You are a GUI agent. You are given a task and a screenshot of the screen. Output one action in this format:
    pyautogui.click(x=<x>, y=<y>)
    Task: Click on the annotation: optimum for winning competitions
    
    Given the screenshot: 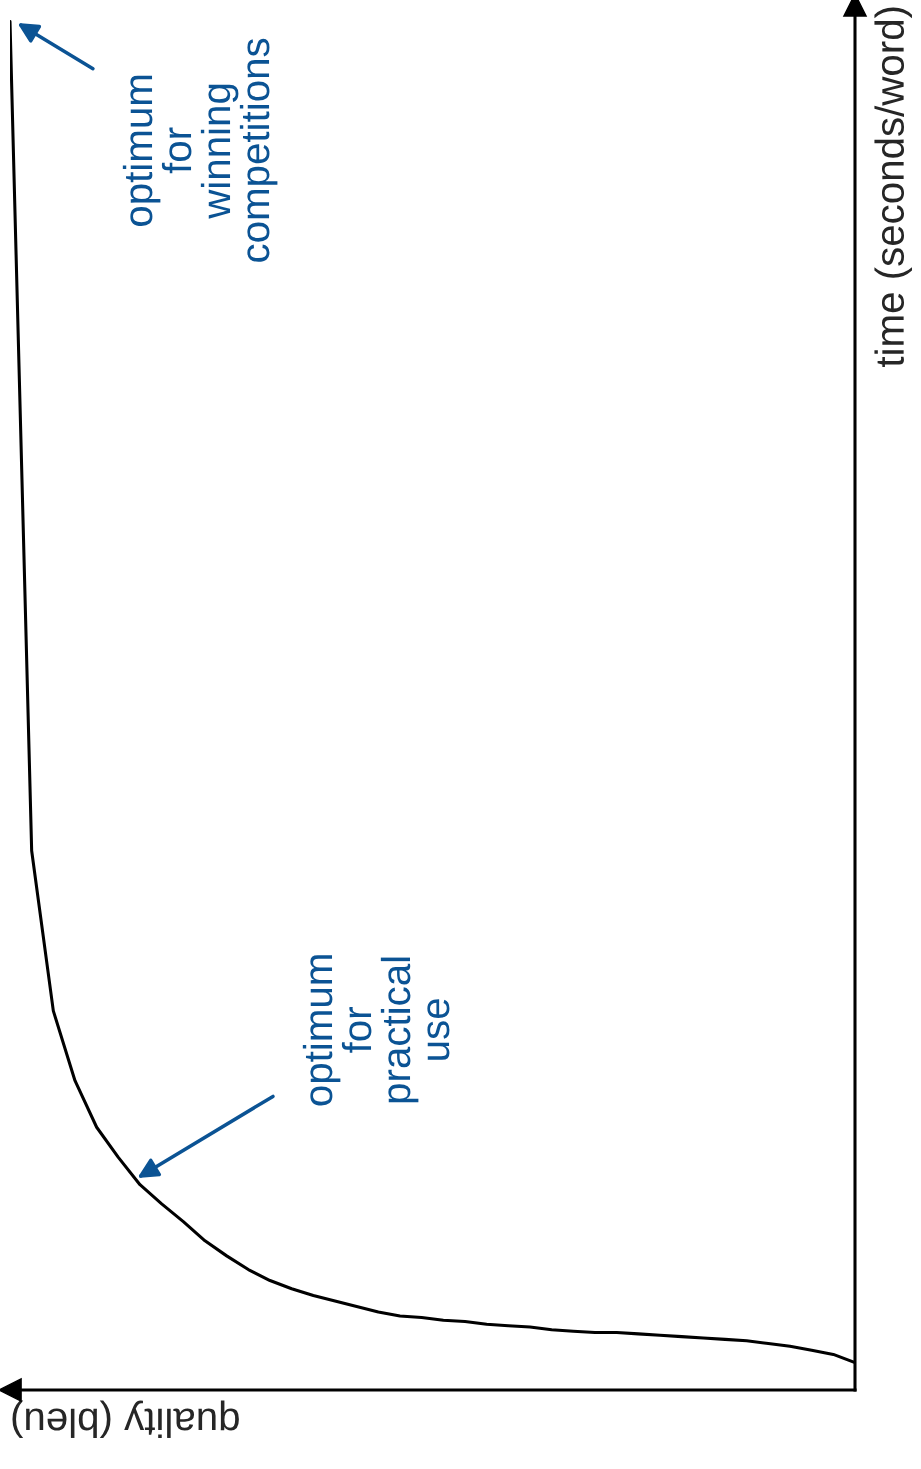 What is the action you would take?
    pyautogui.click(x=200, y=150)
    